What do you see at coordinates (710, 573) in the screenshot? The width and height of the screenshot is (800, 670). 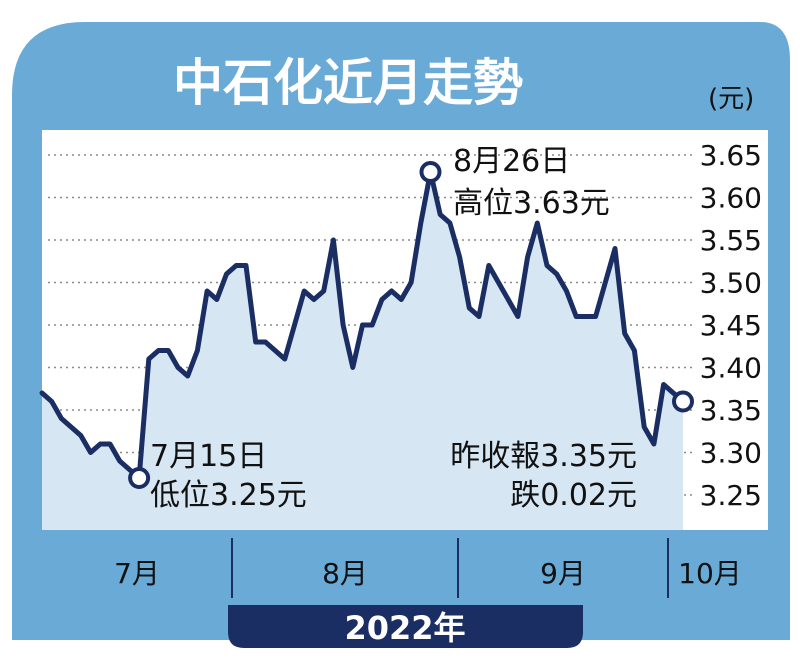 I see `month-label-oct: 10月` at bounding box center [710, 573].